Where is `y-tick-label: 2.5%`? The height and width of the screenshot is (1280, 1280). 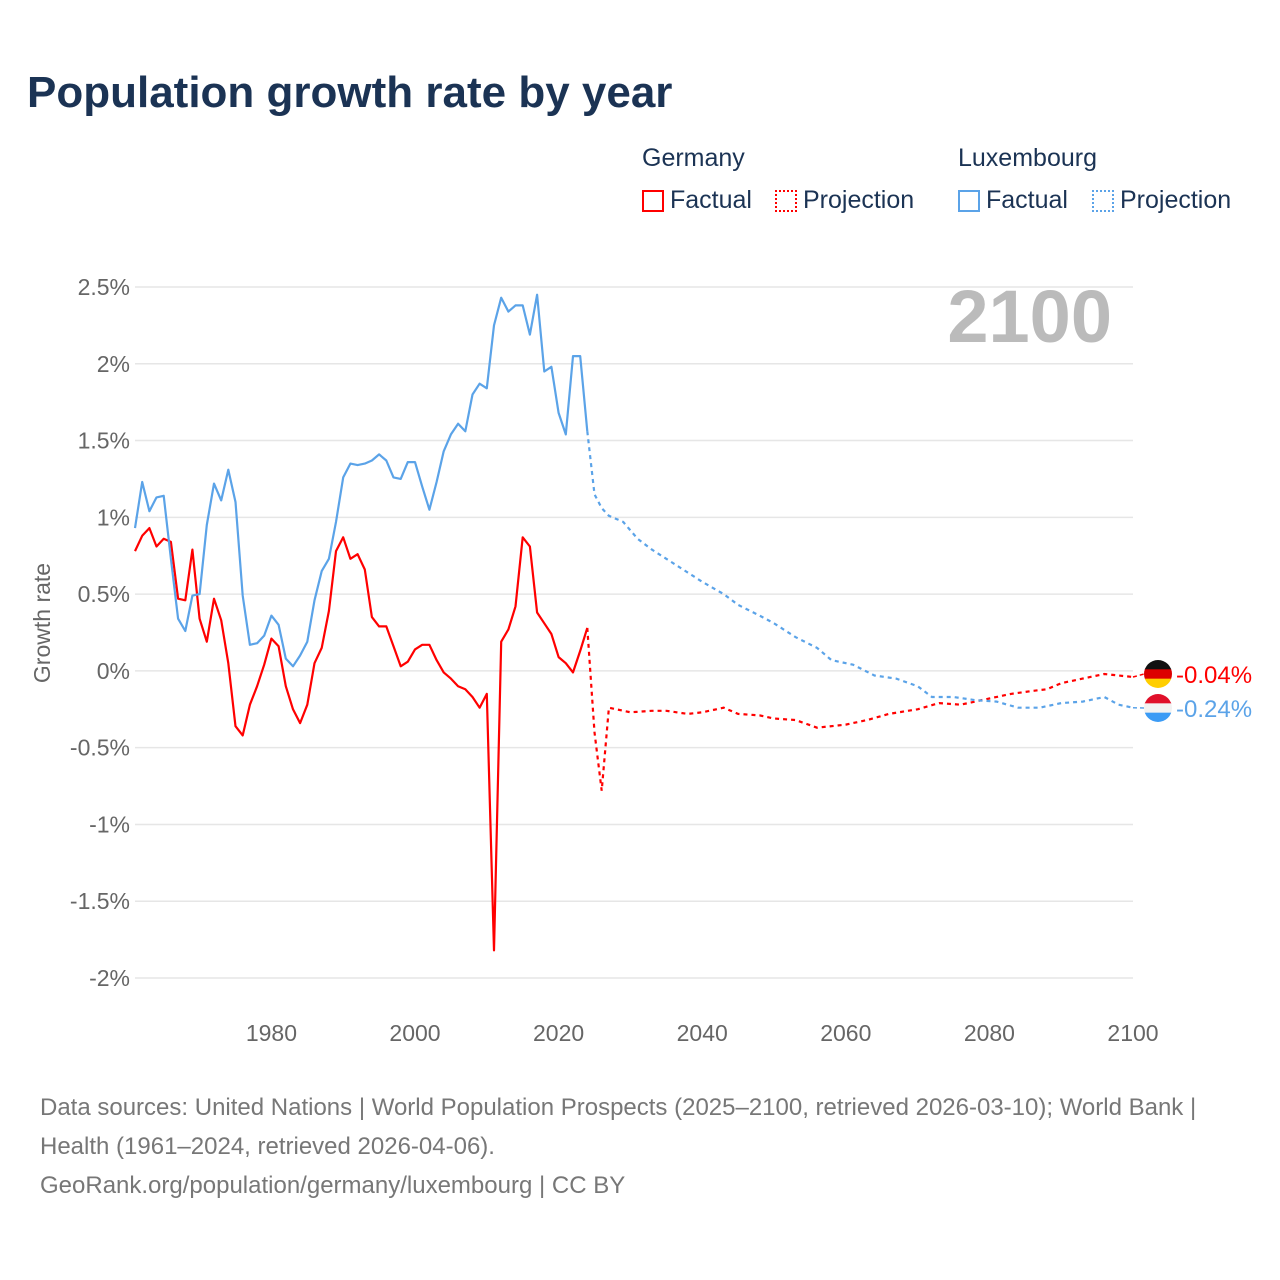 y-tick-label: 2.5% is located at coordinates (104, 287).